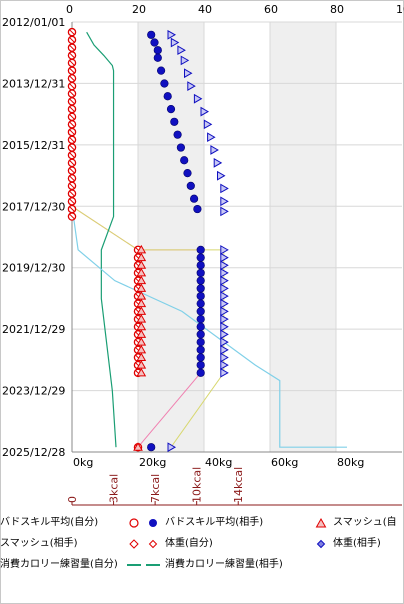 This screenshot has height=604, width=404. Describe the element at coordinates (33, 452) in the screenshot. I see `y-tick-label: 2025/12/28` at that location.